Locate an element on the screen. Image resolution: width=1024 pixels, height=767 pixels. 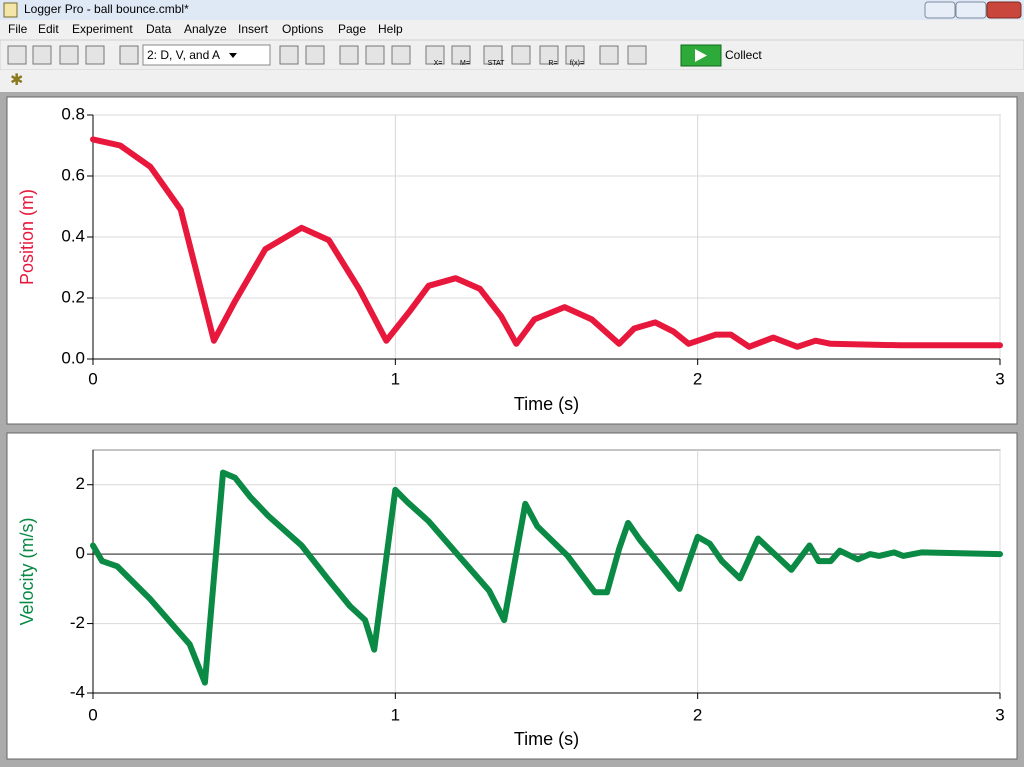
minimize-button is located at coordinates (940, 10).